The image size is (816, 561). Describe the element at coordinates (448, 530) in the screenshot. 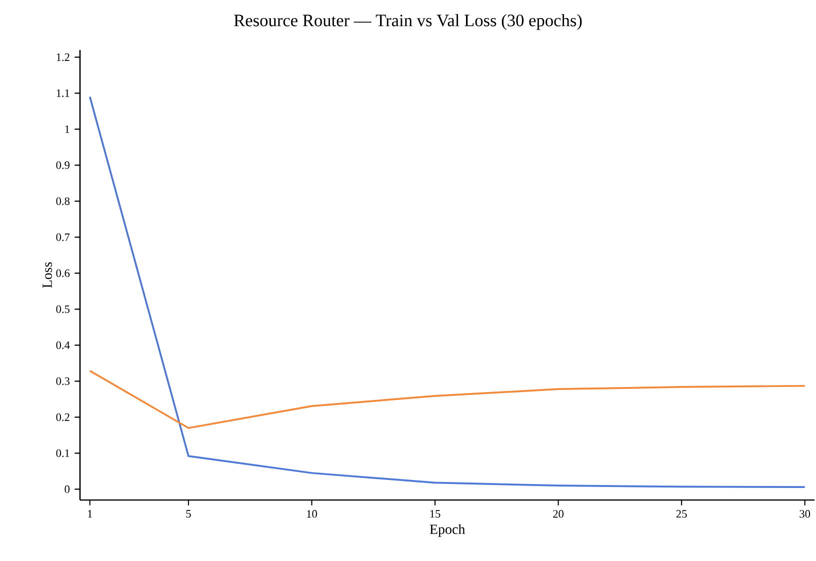

I see `x-axis-title: Epoch` at that location.